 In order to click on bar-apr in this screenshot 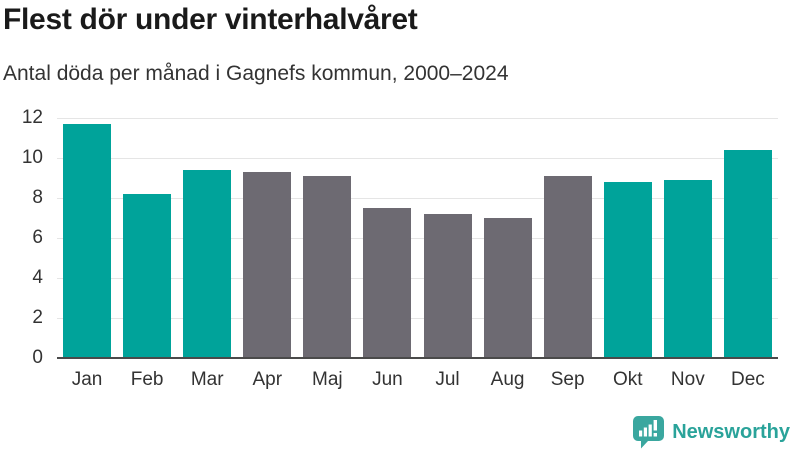, I will do `click(267, 265)`.